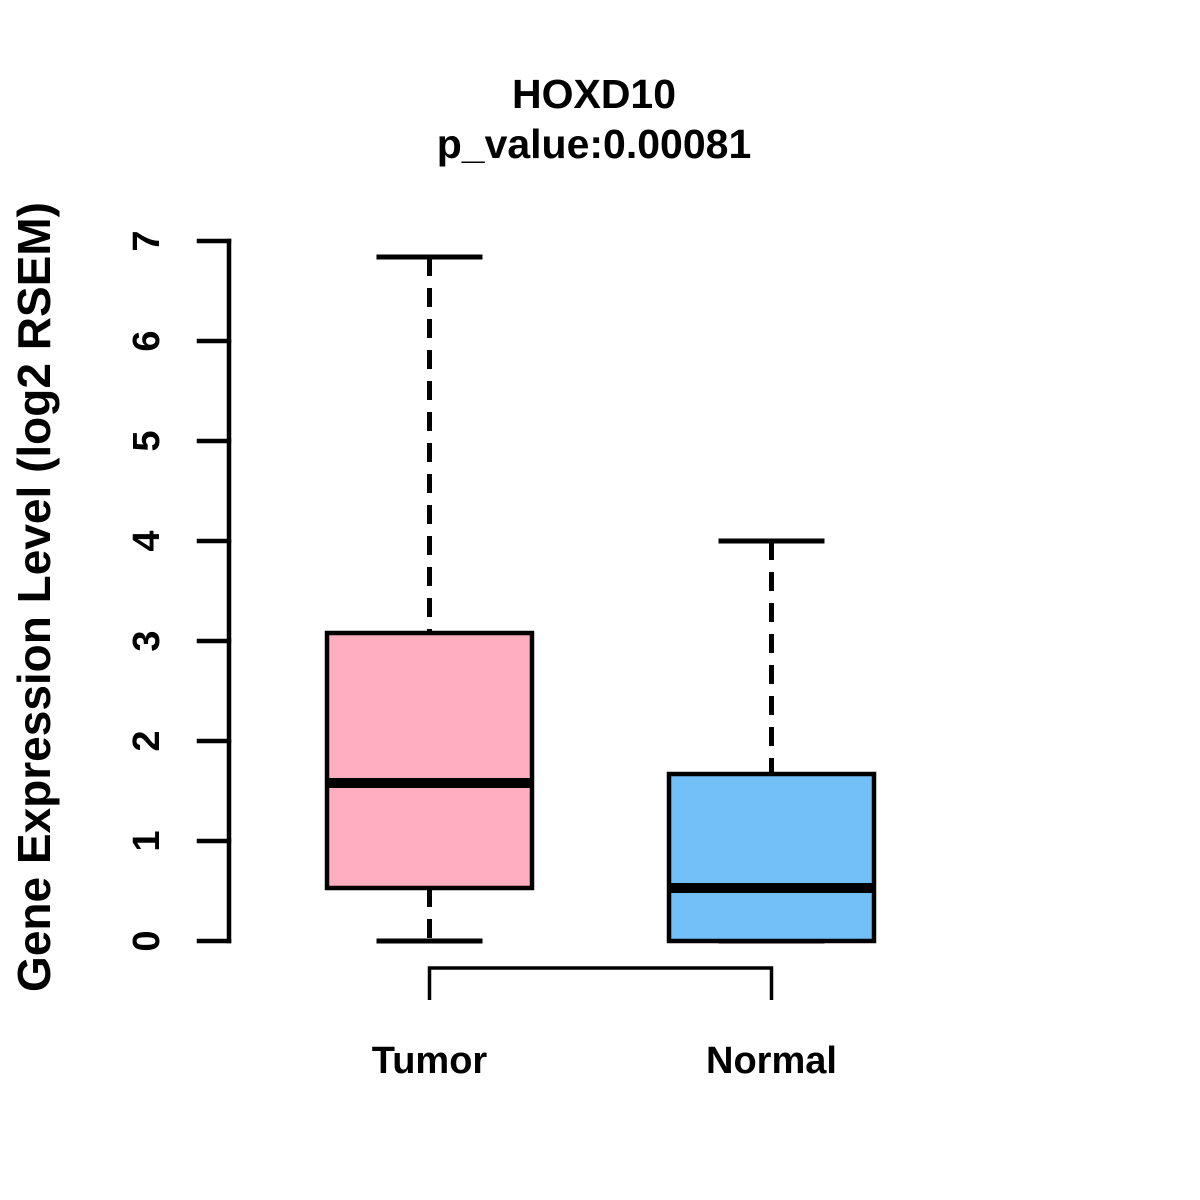 This screenshot has width=1200, height=1200. I want to click on y-tick-label: 1, so click(147, 840).